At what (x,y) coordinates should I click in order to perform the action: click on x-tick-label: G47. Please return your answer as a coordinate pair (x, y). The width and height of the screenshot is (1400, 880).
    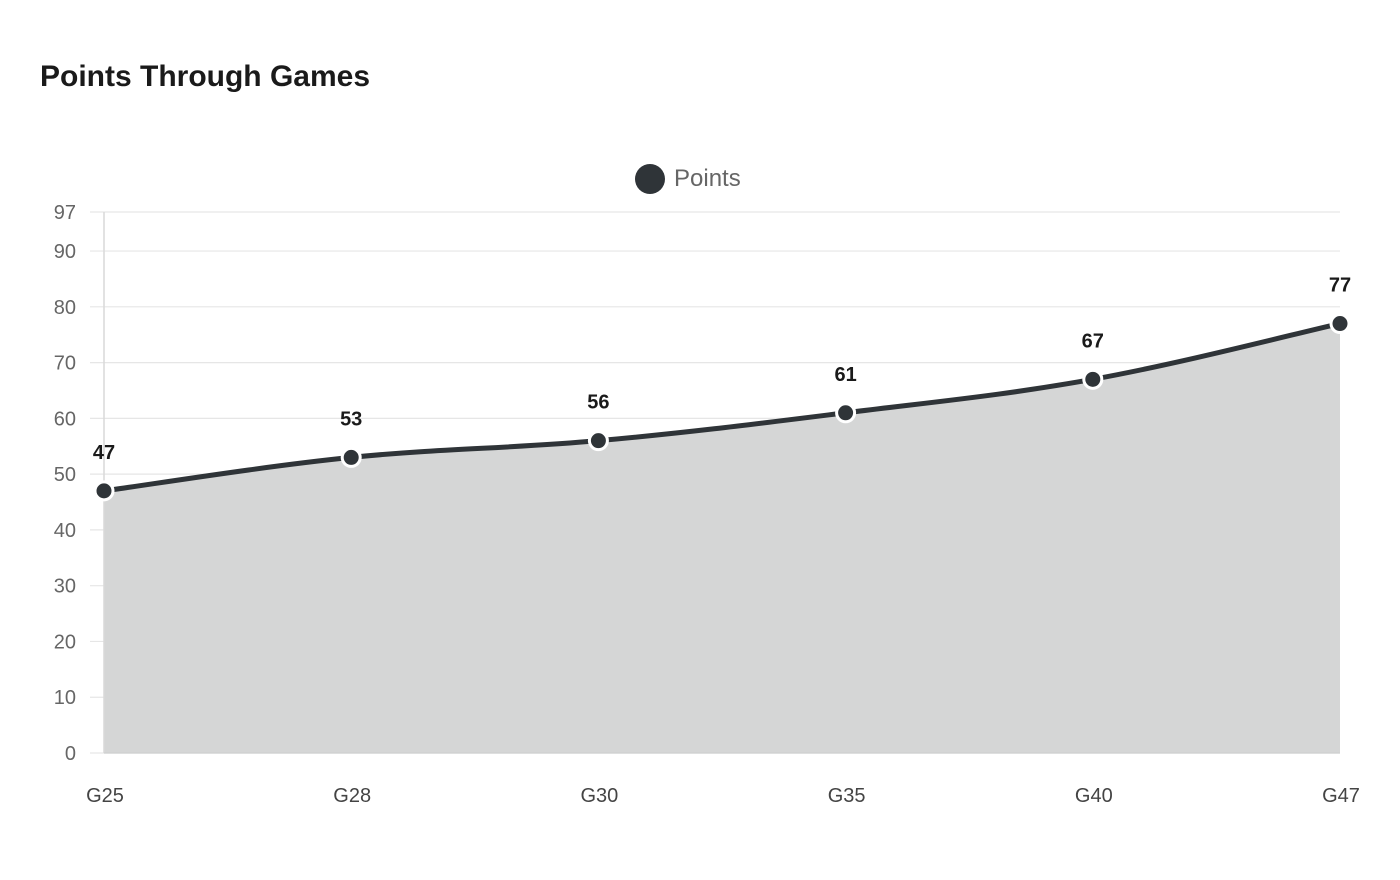
    Looking at the image, I should click on (1341, 796).